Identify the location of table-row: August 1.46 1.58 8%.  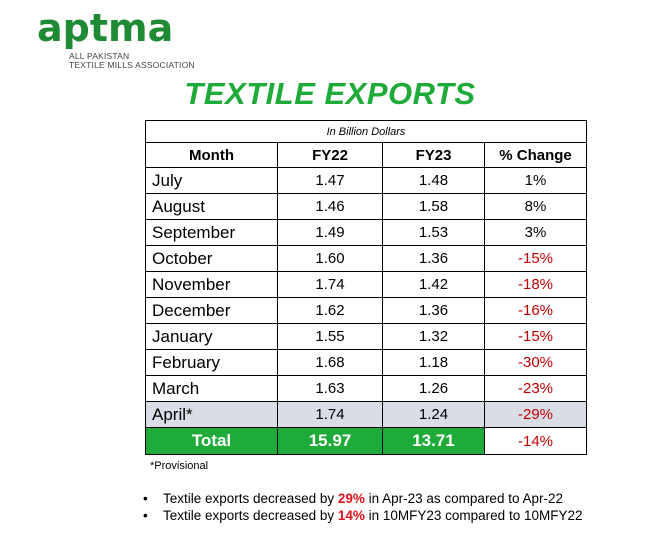
(366, 206).